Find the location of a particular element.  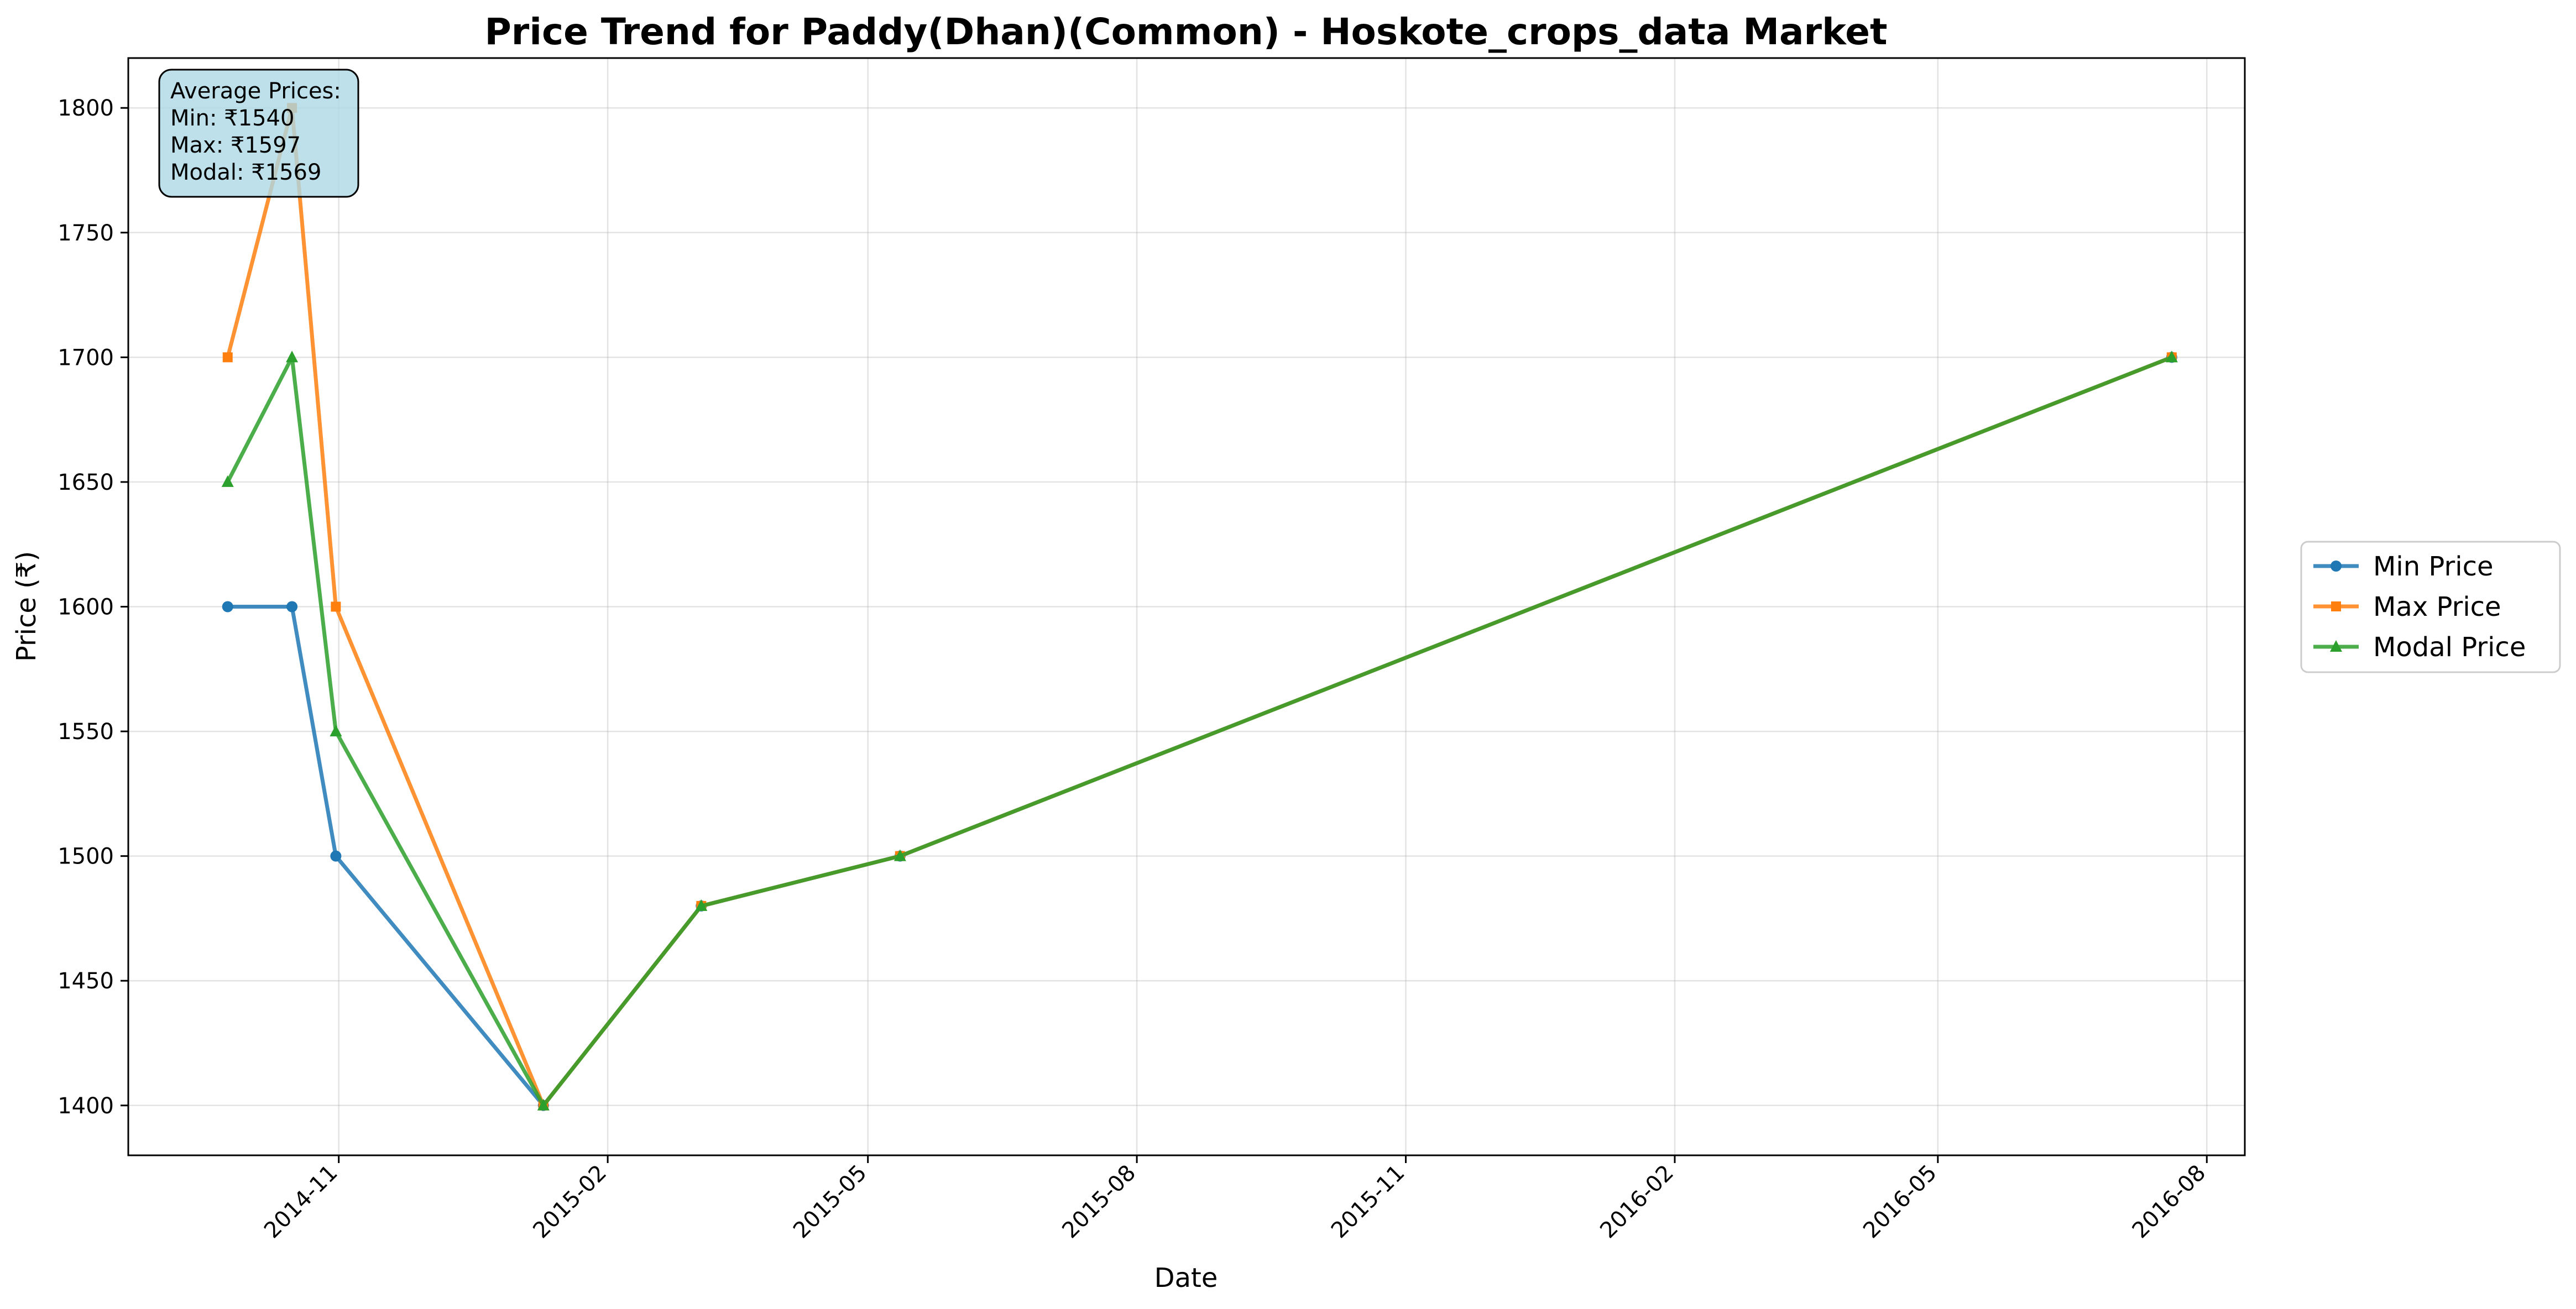

x-tick-label: 2015-11 is located at coordinates (1368, 1202).